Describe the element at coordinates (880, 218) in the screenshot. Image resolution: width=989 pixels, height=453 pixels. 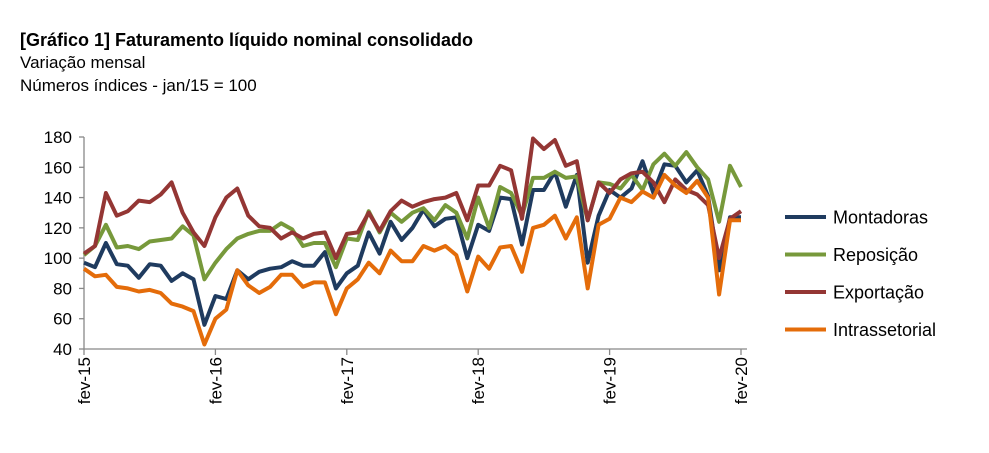
I see `legend-label: Montadoras` at that location.